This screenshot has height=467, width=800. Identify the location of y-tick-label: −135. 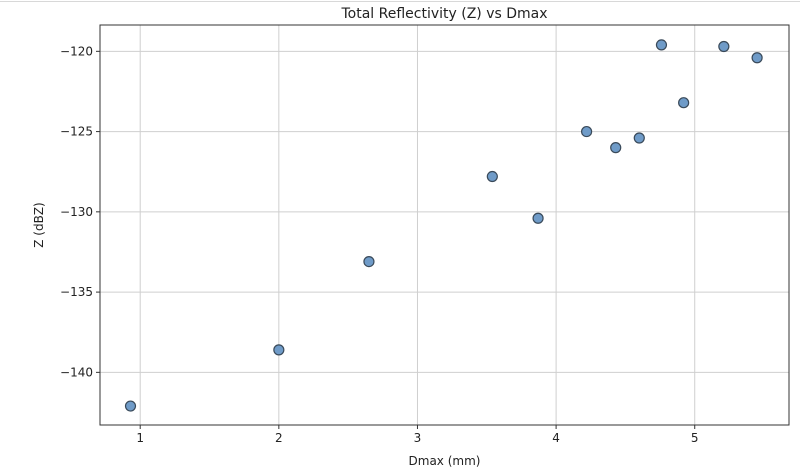
(76, 292).